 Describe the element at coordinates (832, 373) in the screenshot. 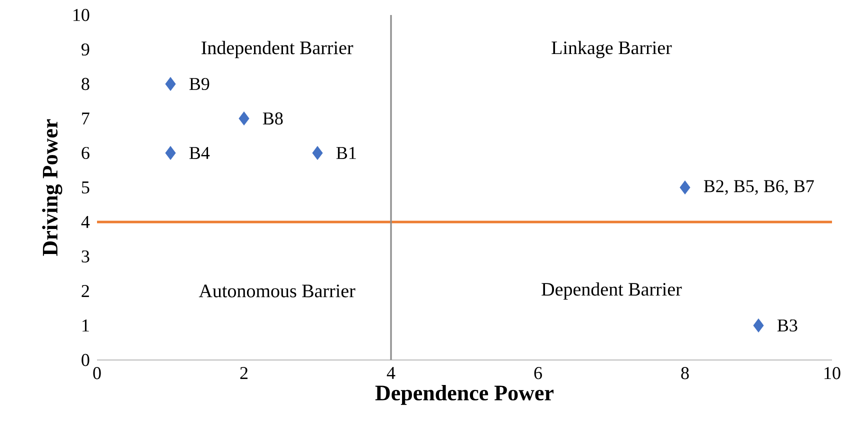

I see `x-tick-label: 10` at that location.